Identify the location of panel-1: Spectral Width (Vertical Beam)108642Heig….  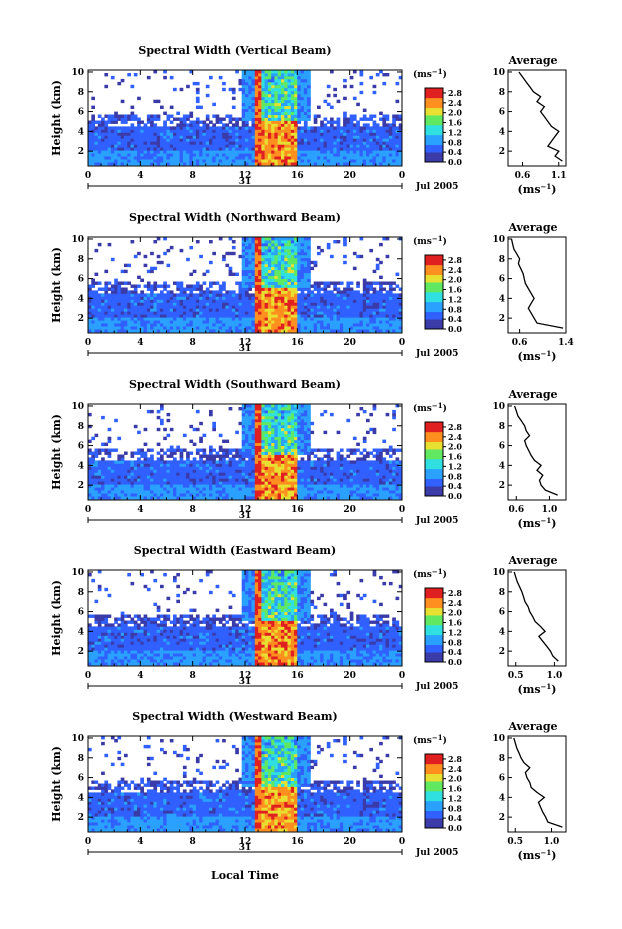
(308, 120).